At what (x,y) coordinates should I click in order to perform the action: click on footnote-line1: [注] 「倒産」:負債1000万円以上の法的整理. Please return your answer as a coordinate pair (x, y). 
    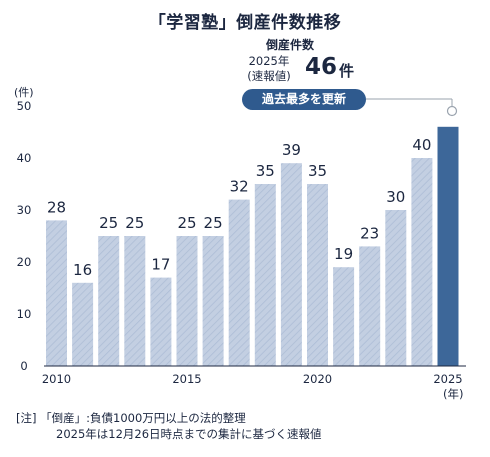
    Looking at the image, I should click on (131, 418).